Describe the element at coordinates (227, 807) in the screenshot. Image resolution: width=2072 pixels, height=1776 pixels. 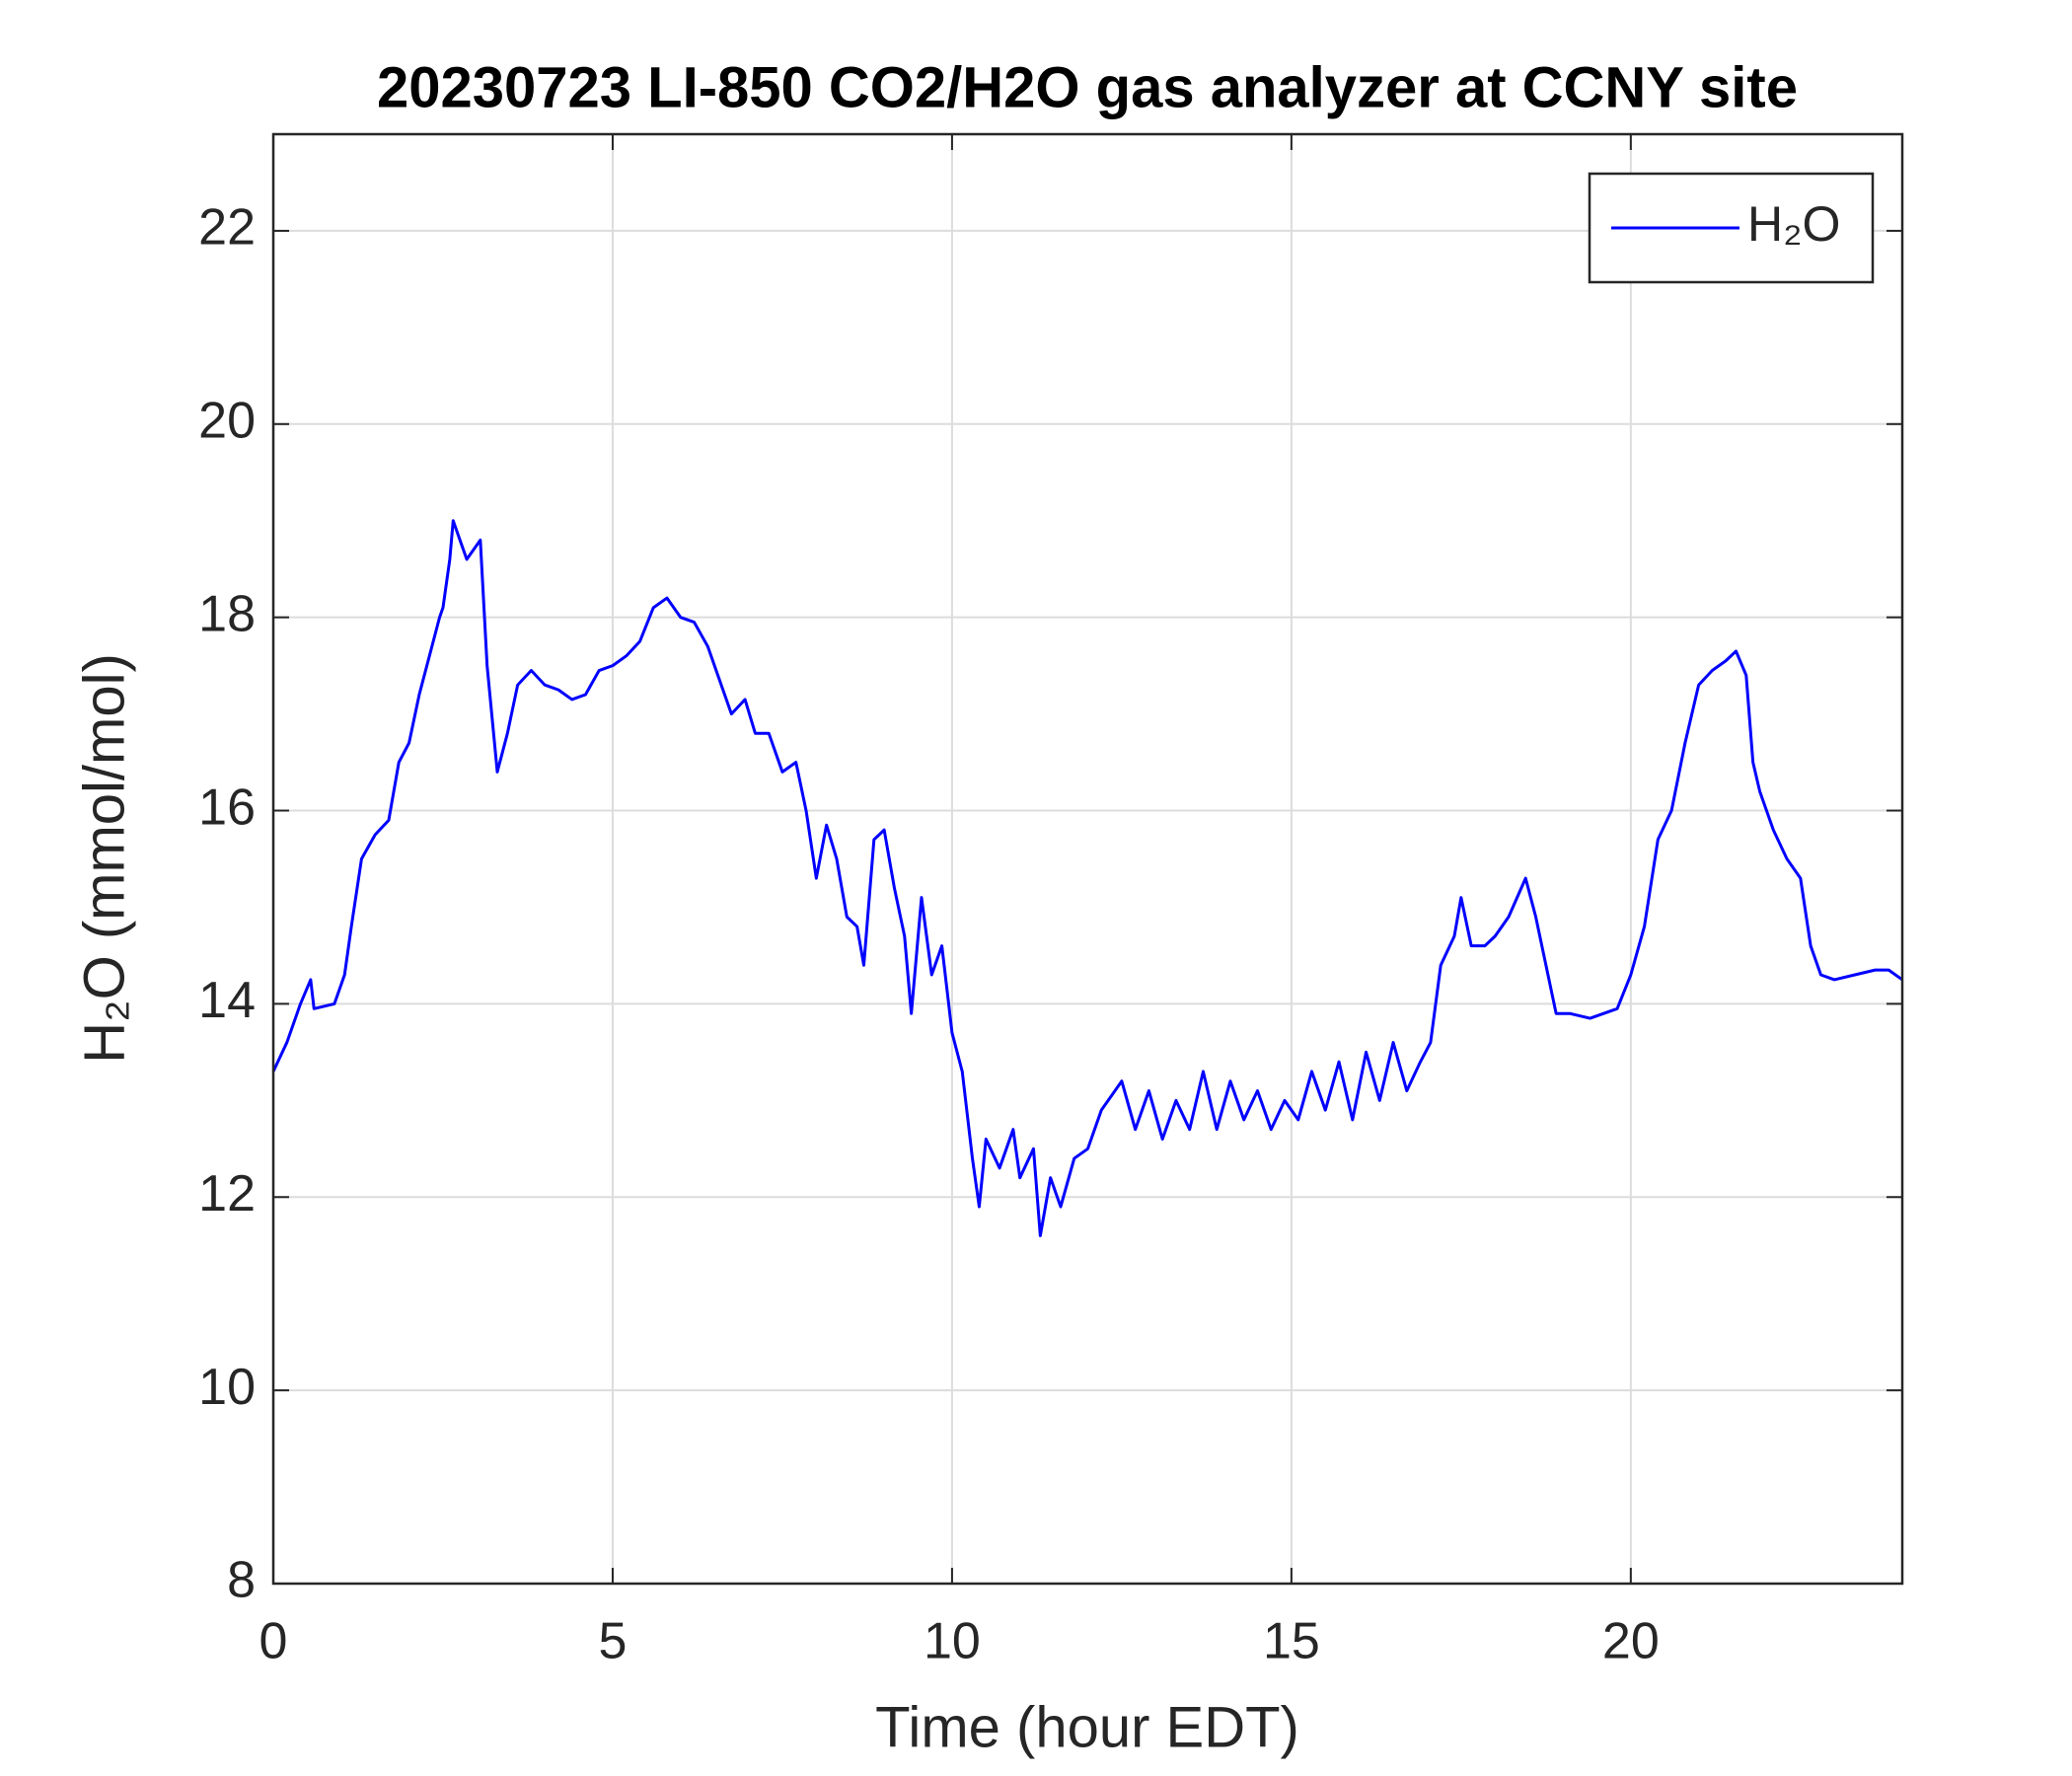
I see `y-tick-label: 16` at that location.